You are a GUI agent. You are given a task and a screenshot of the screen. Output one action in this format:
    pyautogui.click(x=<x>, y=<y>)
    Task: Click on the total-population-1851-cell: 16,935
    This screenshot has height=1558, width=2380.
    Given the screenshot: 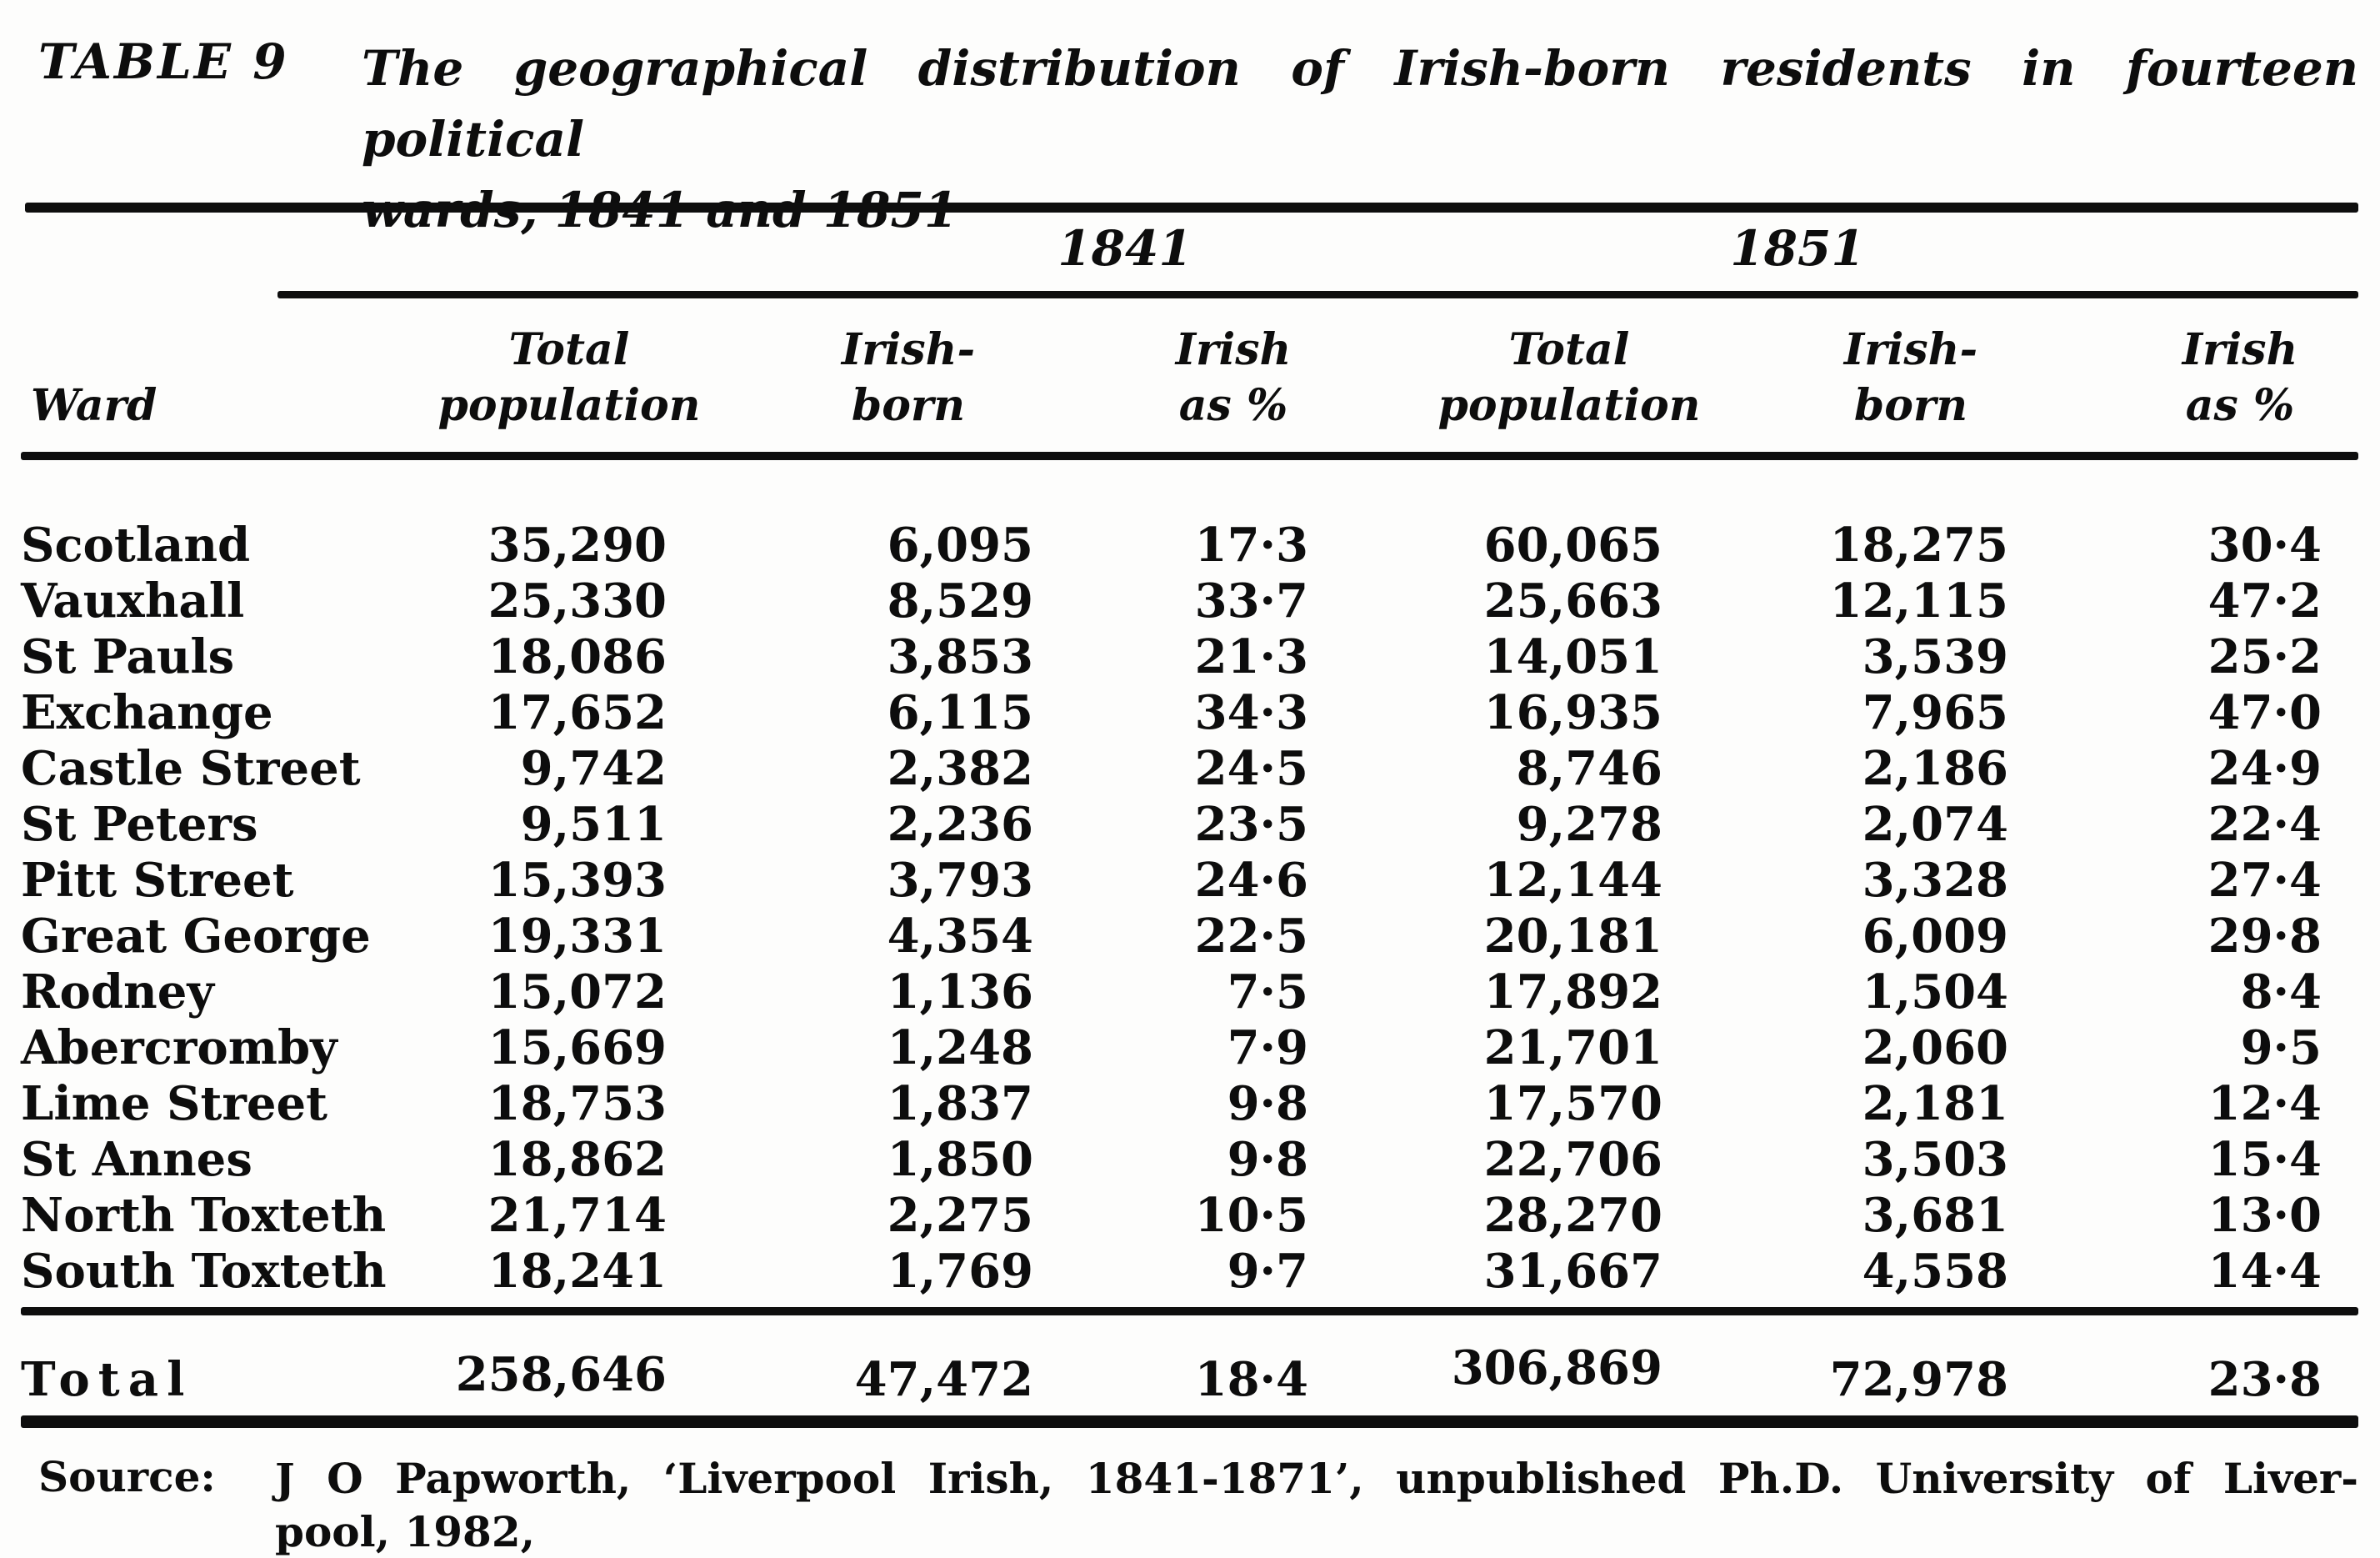 What is the action you would take?
    pyautogui.click(x=1572, y=712)
    